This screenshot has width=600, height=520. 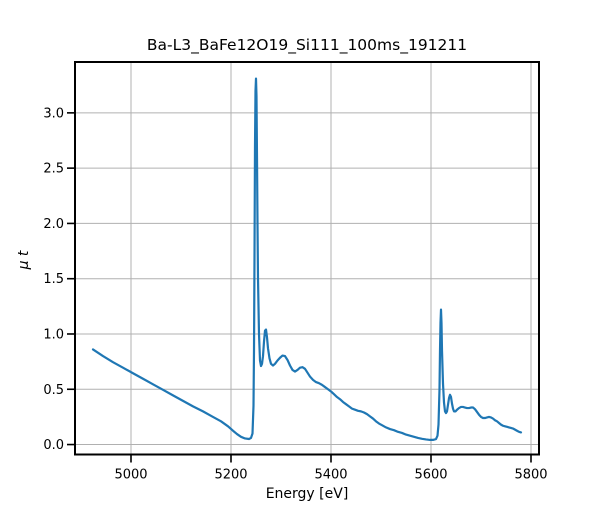 What do you see at coordinates (53, 390) in the screenshot?
I see `y-tick-label: 0.5` at bounding box center [53, 390].